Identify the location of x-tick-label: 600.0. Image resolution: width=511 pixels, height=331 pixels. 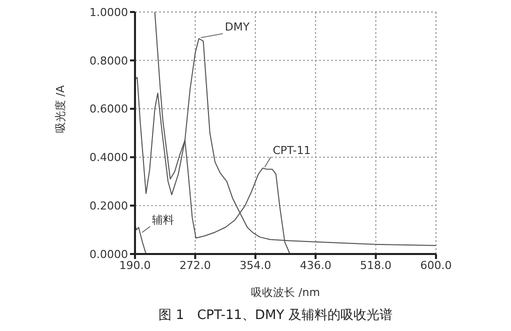
(436, 265).